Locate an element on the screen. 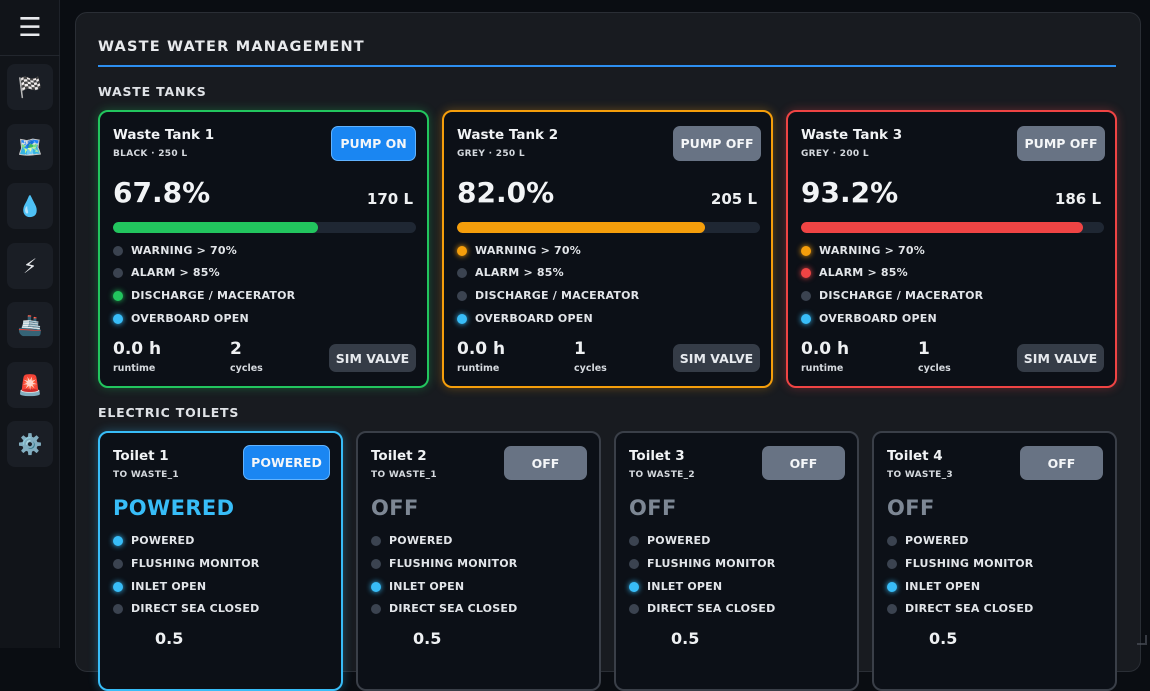 The width and height of the screenshot is (1150, 691). tank-subtitle: GREY · 250 L is located at coordinates (491, 154).